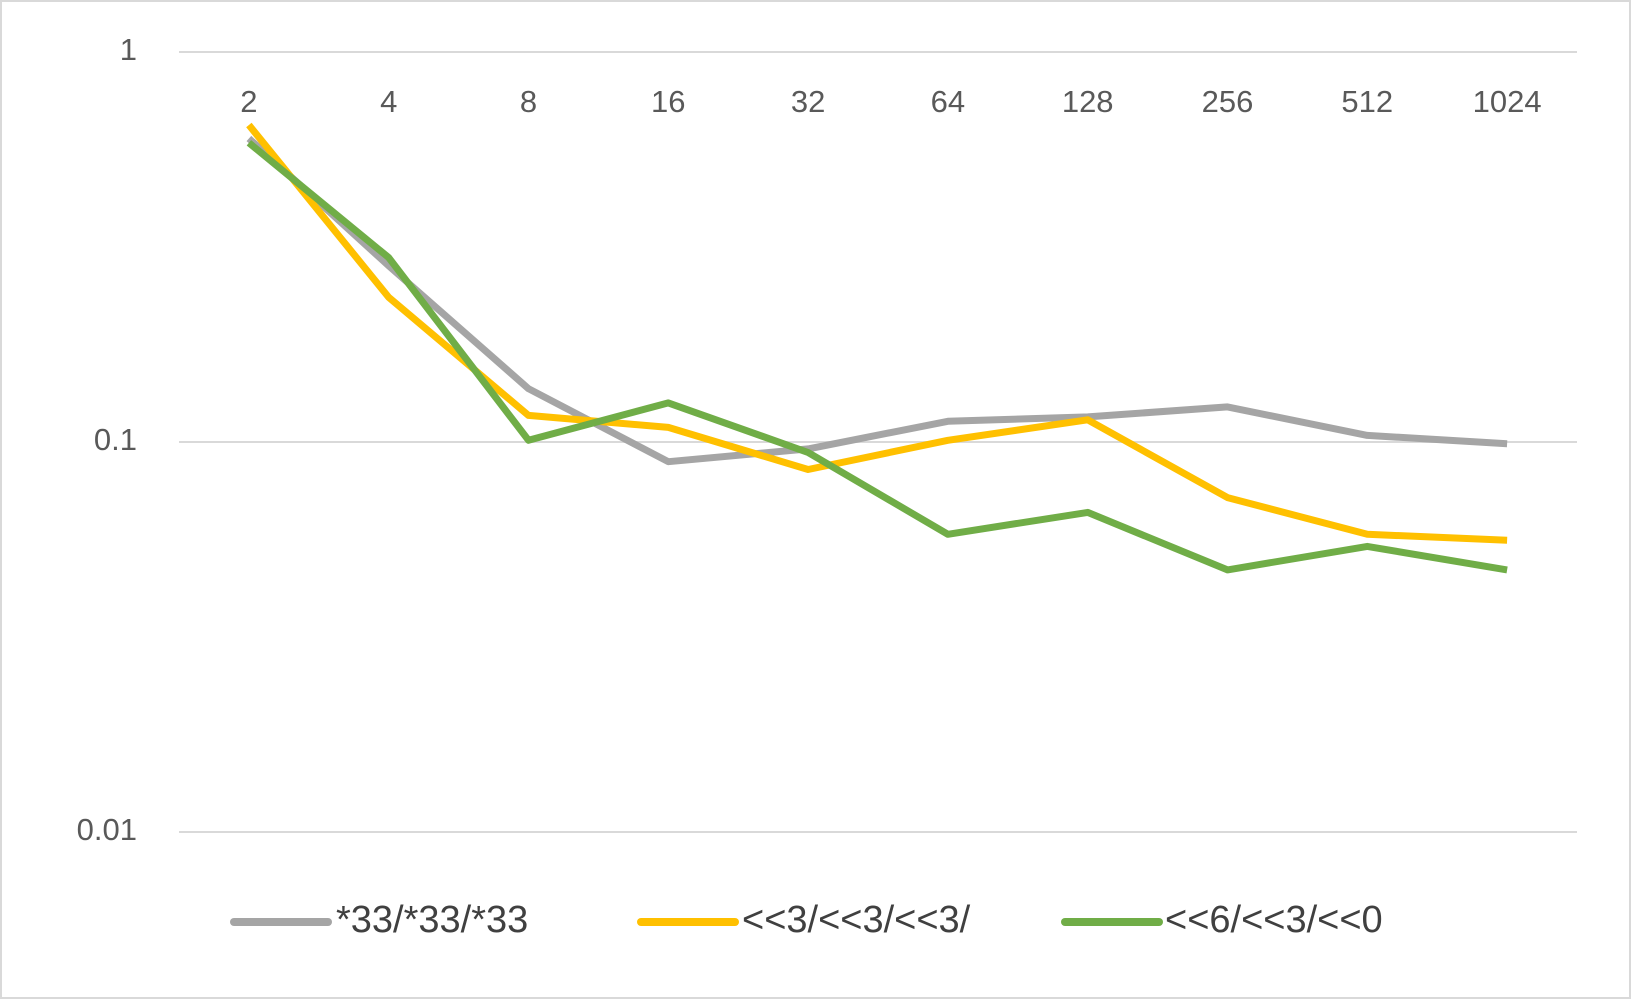 The width and height of the screenshot is (1631, 999). What do you see at coordinates (668, 101) in the screenshot?
I see `x-tick-label: 16` at bounding box center [668, 101].